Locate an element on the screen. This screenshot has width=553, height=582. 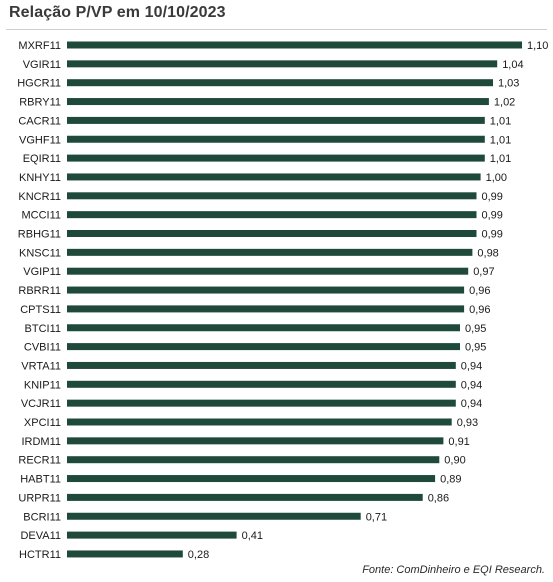
category-label-rbry11: RBRY11 is located at coordinates (40, 103).